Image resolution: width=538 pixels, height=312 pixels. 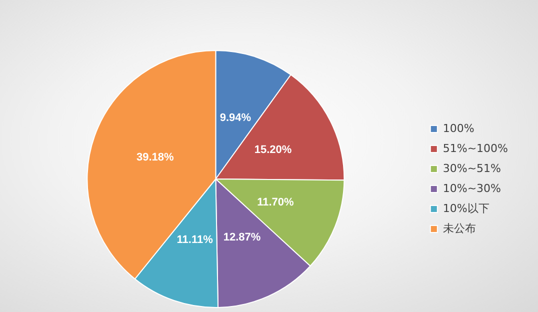 What do you see at coordinates (275, 202) in the screenshot?
I see `data-label: 11.70%` at bounding box center [275, 202].